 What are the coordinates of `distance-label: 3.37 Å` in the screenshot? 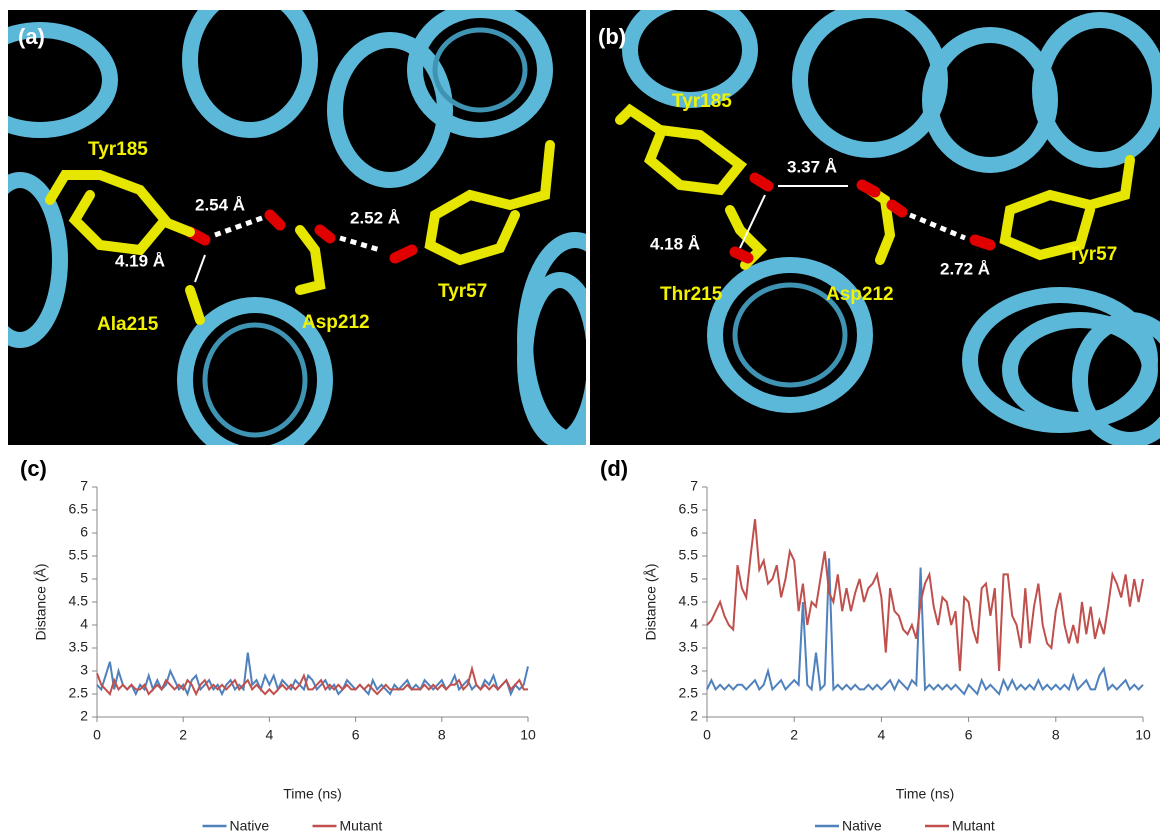 It's located at (812, 166).